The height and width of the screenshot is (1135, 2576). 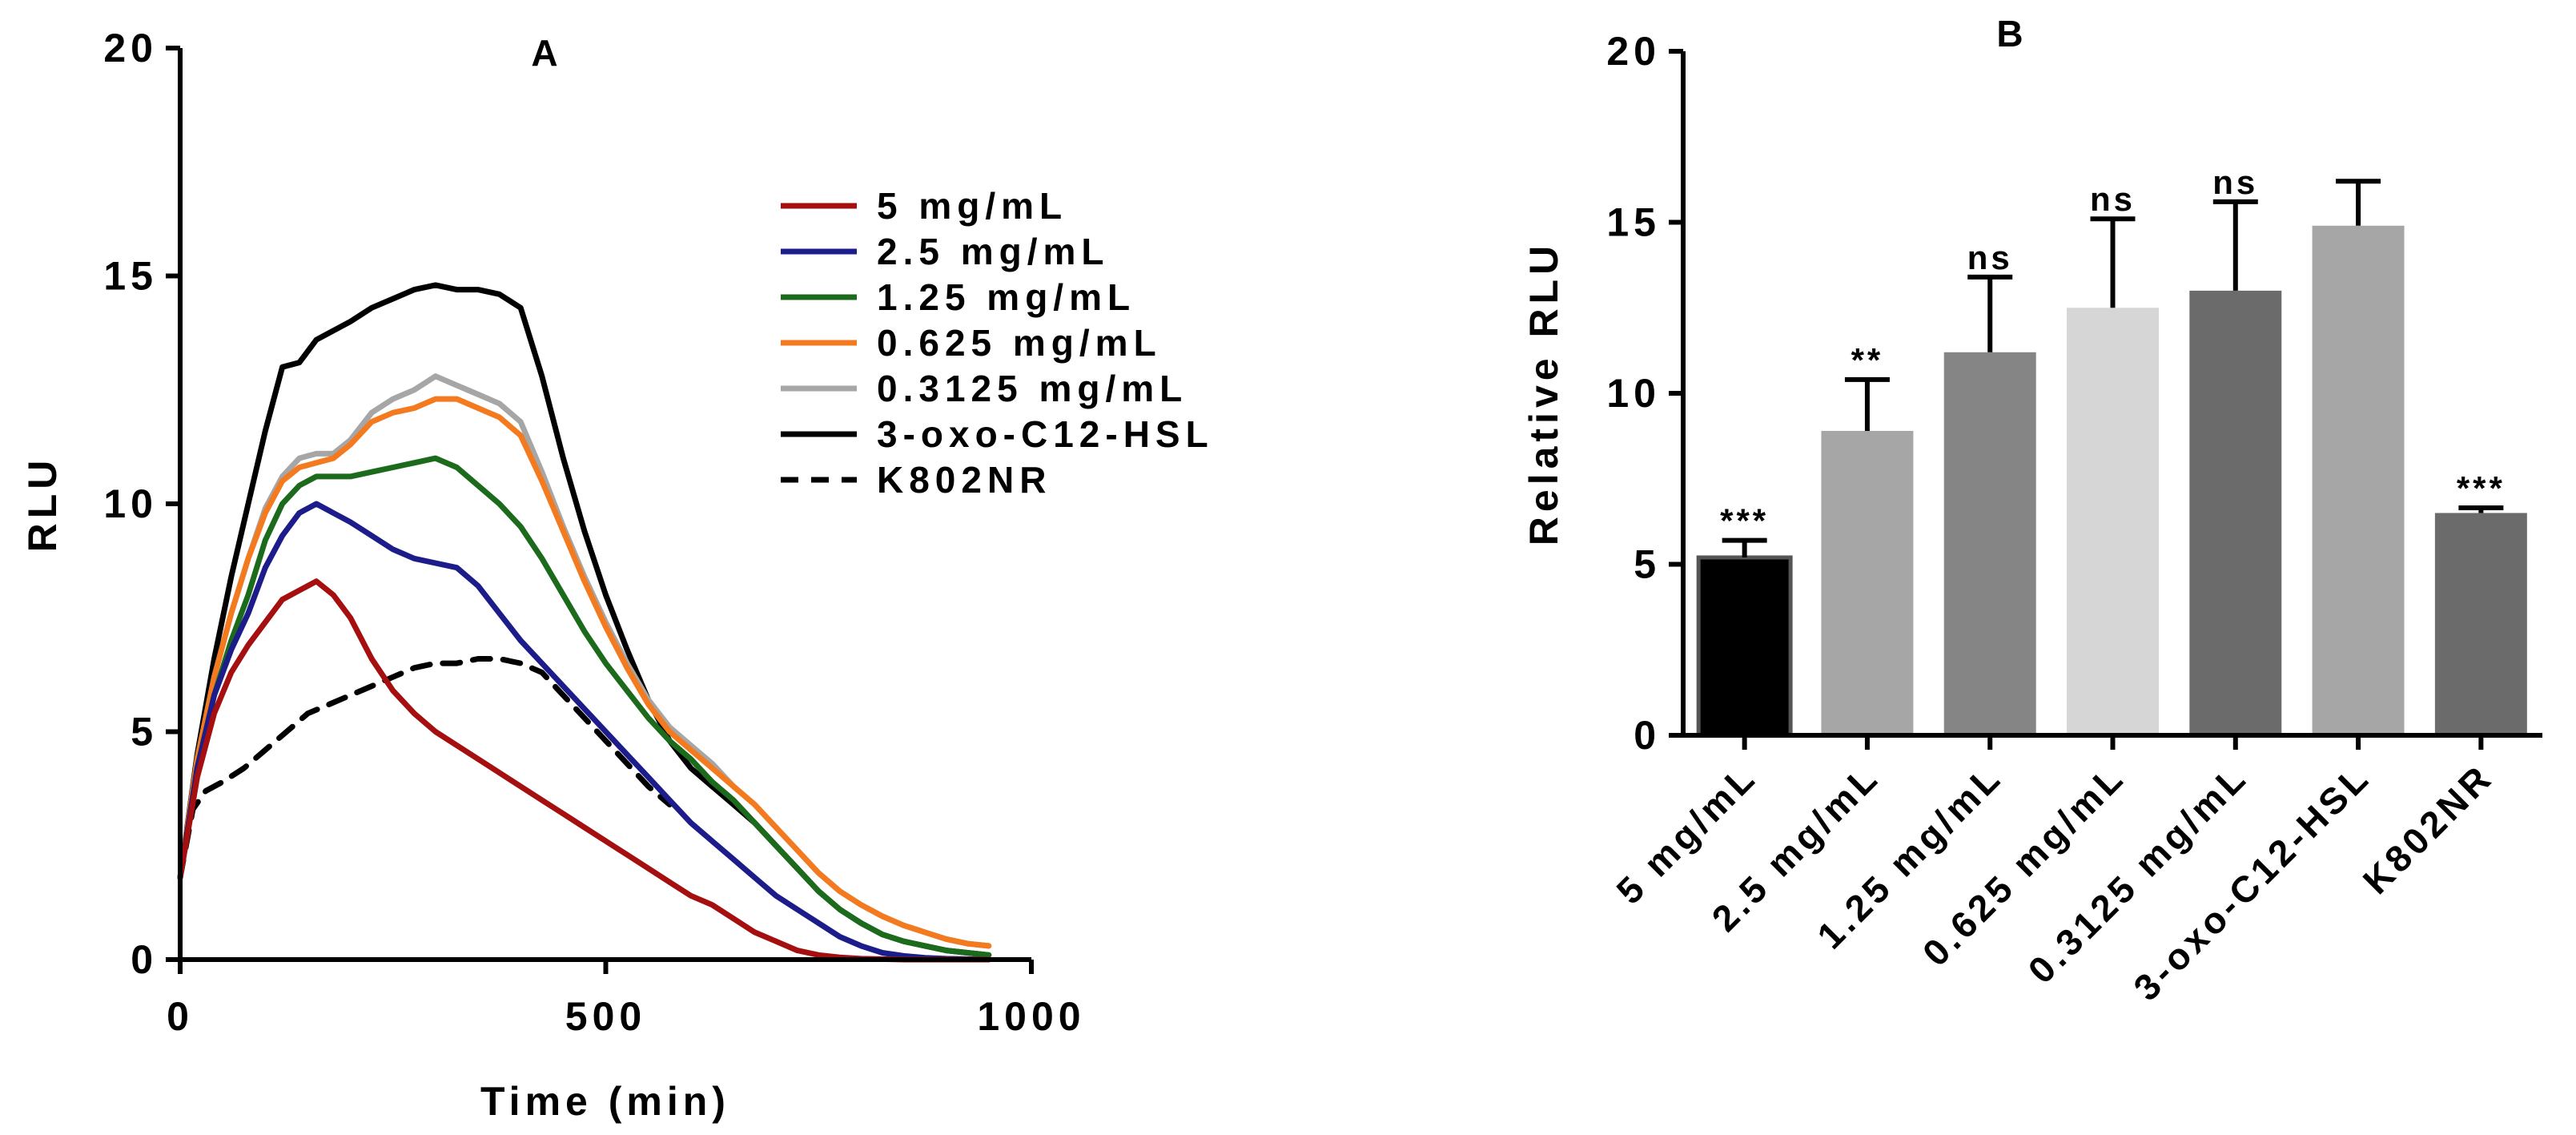 I want to click on y-axis-label-b: Relative RLU, so click(x=1543, y=393).